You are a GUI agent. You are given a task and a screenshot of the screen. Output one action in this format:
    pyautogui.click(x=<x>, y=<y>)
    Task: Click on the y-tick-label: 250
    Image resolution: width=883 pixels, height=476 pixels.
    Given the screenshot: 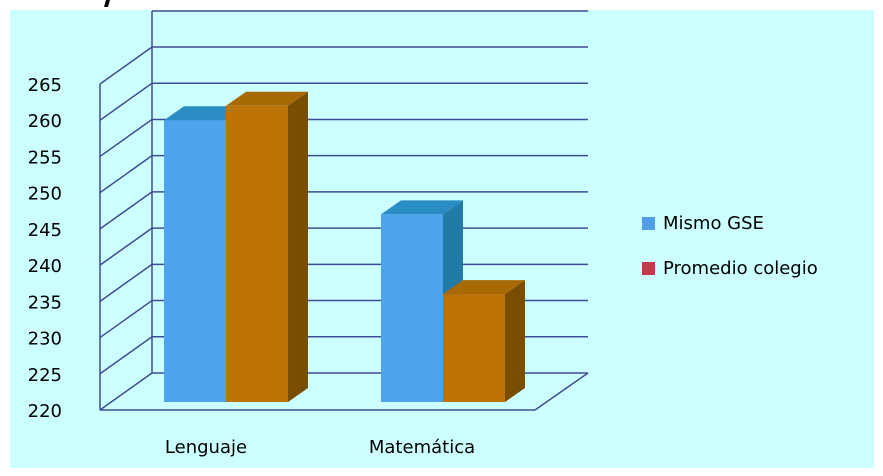 What is the action you would take?
    pyautogui.click(x=45, y=194)
    